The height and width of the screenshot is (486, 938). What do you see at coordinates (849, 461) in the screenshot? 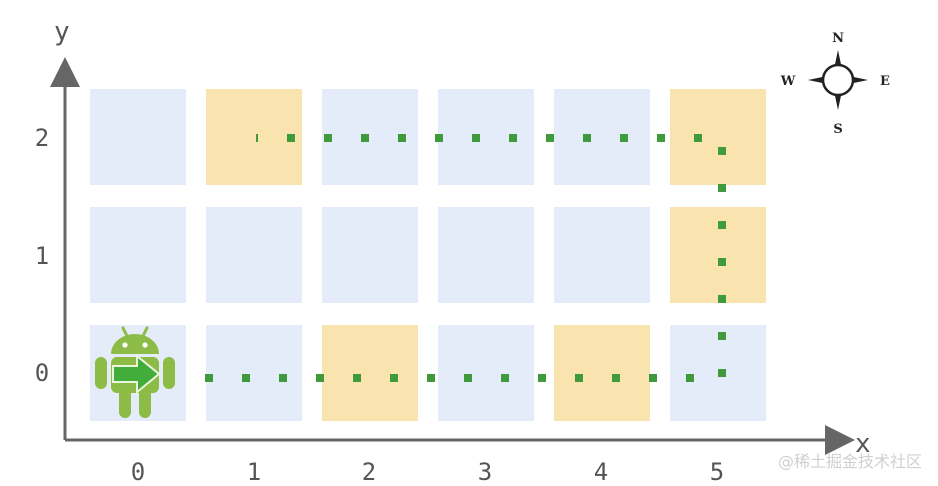
I see `watermark: @稀土掘金技术社区` at bounding box center [849, 461].